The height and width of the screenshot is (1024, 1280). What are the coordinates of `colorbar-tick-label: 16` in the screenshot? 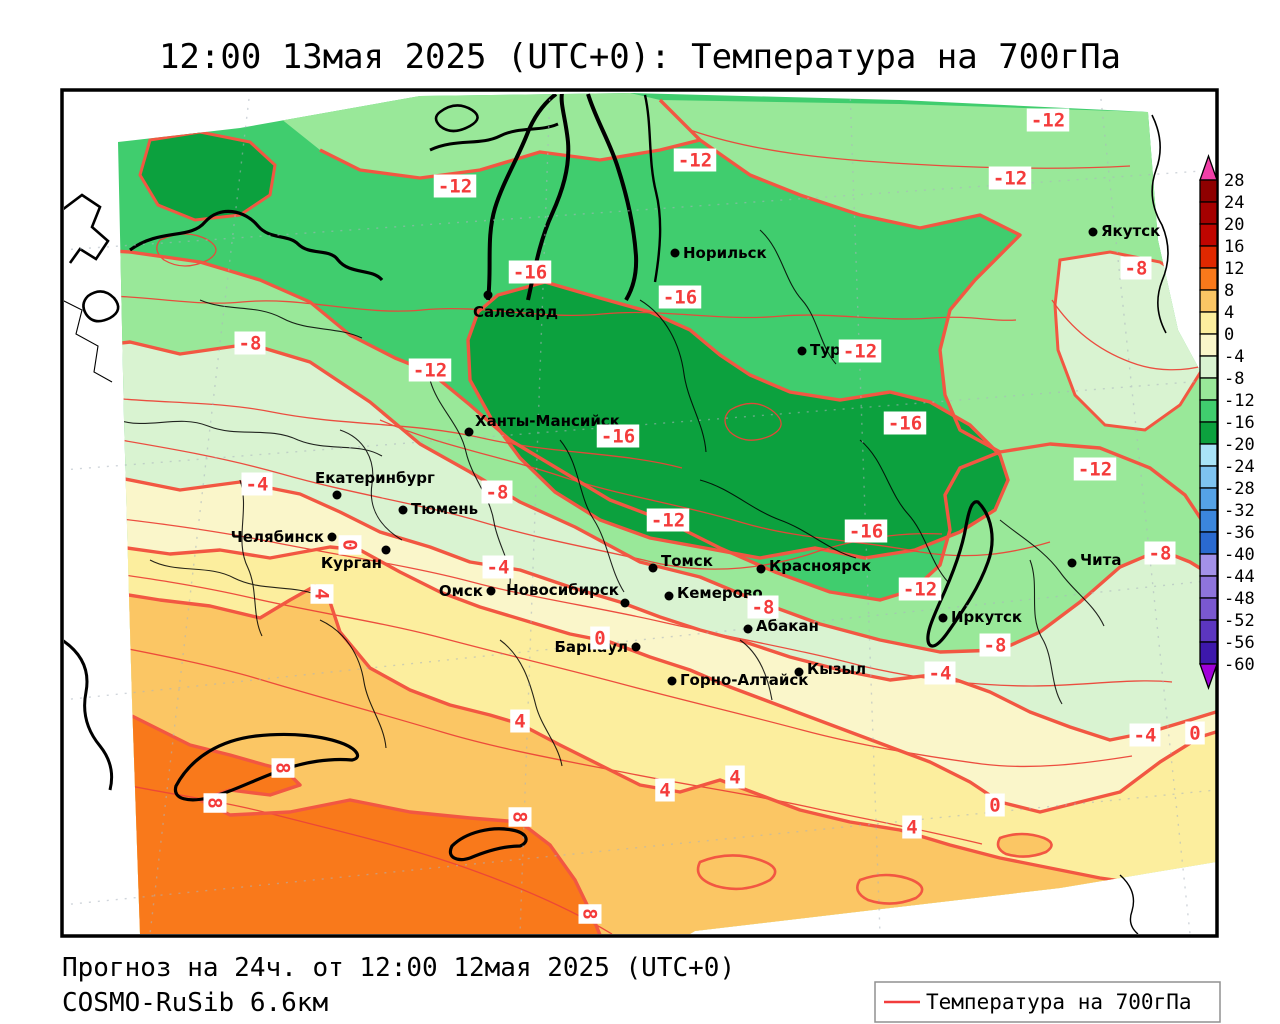 It's located at (1234, 247).